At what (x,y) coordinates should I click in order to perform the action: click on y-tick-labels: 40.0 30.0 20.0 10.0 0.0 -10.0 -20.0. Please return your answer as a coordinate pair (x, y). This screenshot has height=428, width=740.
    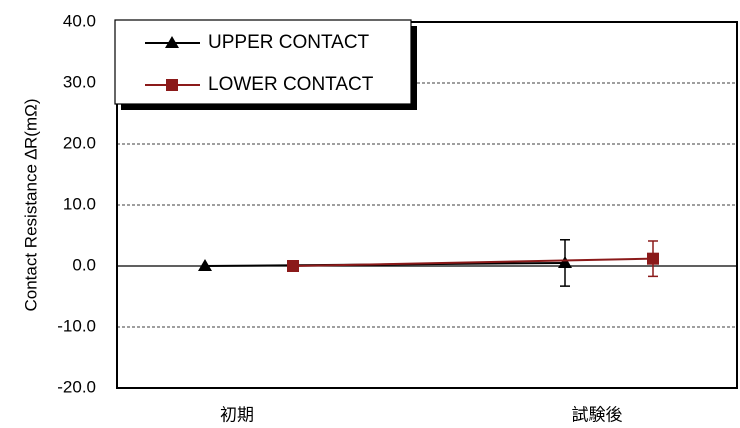
    Looking at the image, I should click on (76, 203).